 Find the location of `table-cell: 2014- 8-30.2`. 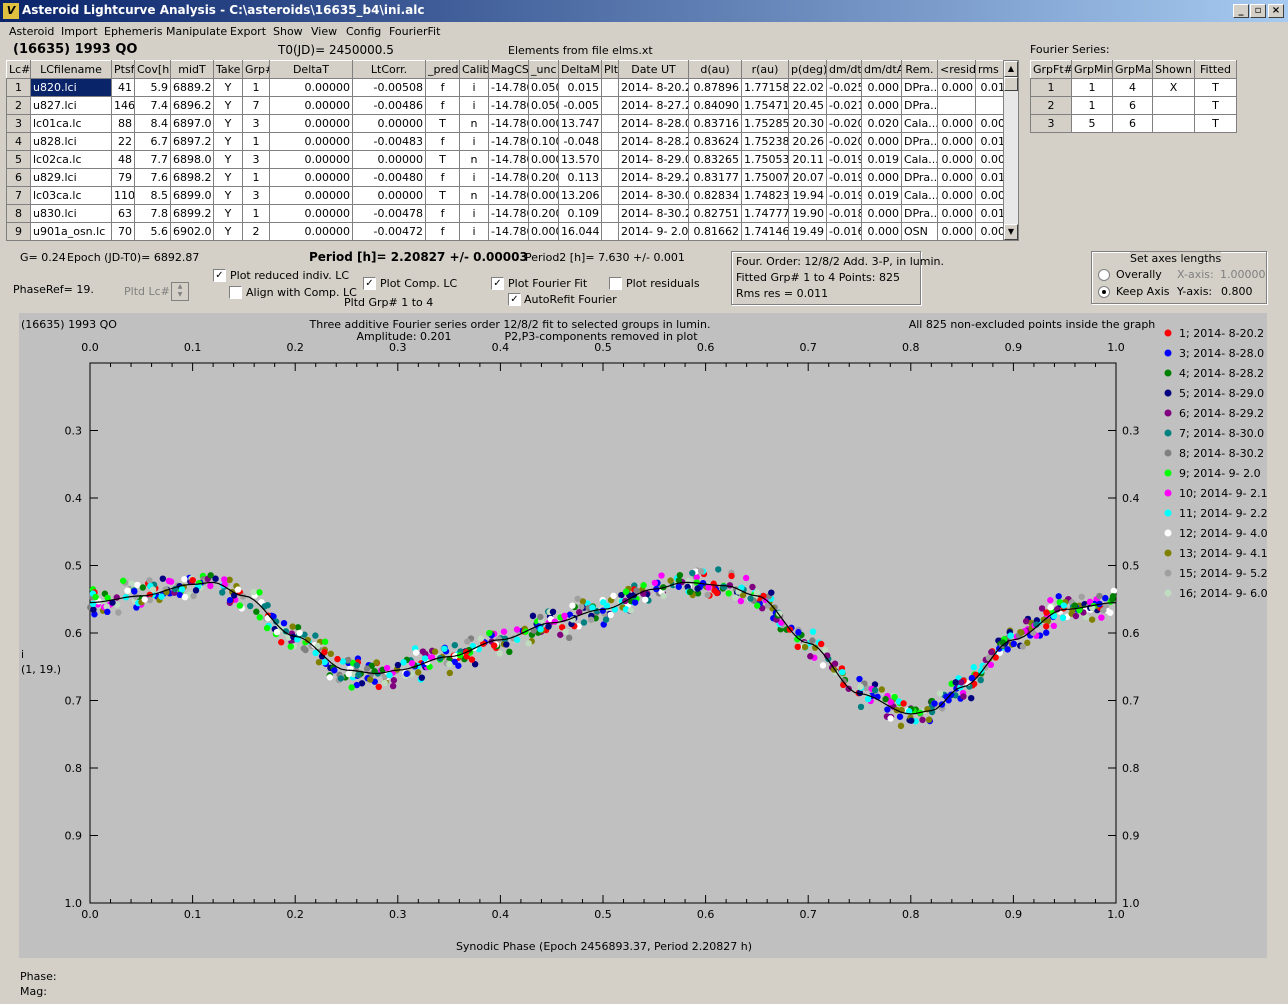

table-cell: 2014- 8-30.2 is located at coordinates (653, 213).